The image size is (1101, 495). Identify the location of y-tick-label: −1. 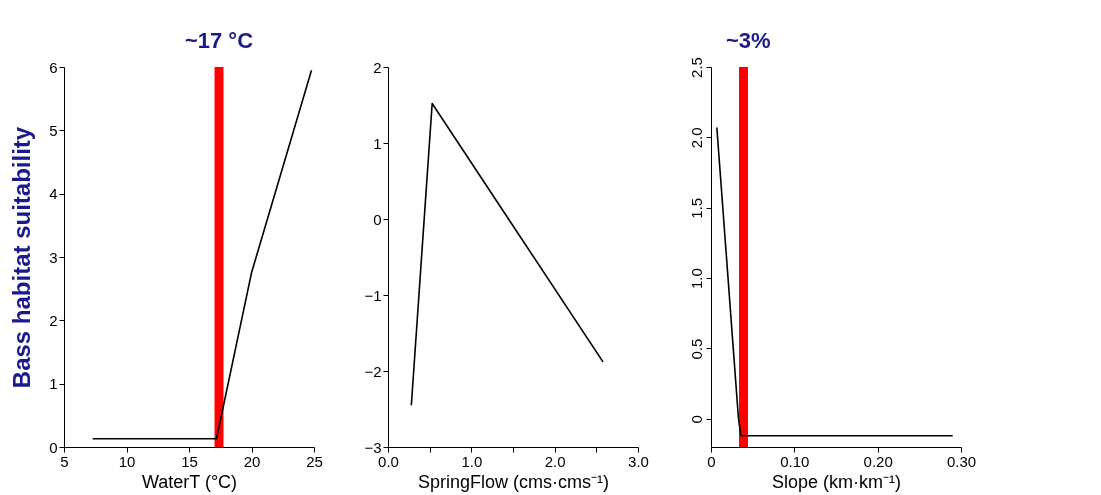
(373, 295).